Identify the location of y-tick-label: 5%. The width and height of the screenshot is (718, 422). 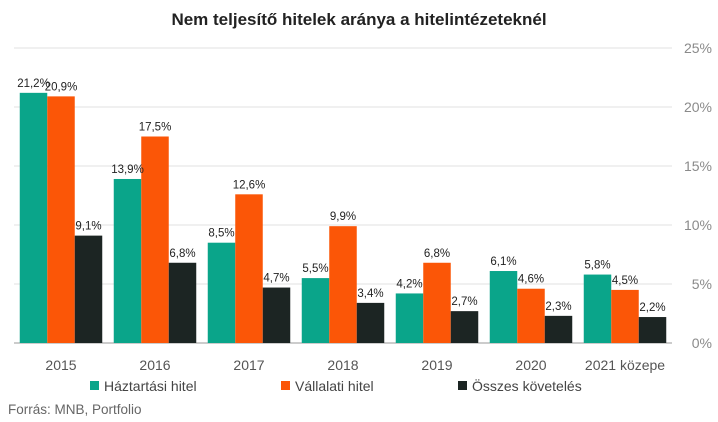
(702, 284).